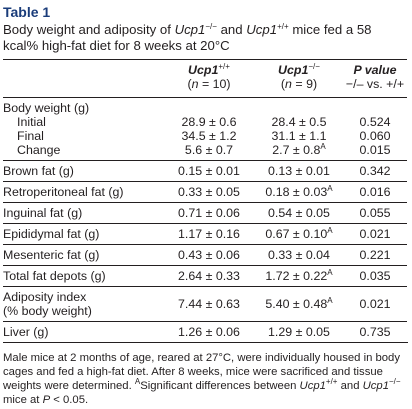 This screenshot has width=412, height=409. What do you see at coordinates (299, 213) in the screenshot?
I see `value-cell: 0.54 ± 0.05` at bounding box center [299, 213].